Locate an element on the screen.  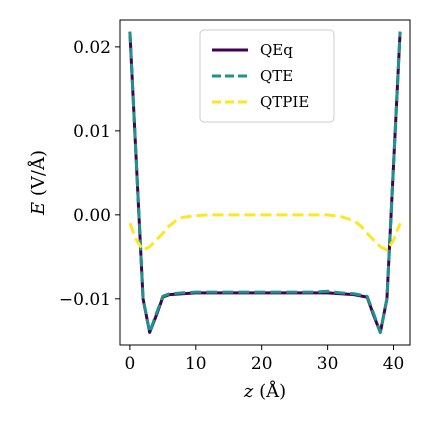
x-tick-label: 30 is located at coordinates (328, 364).